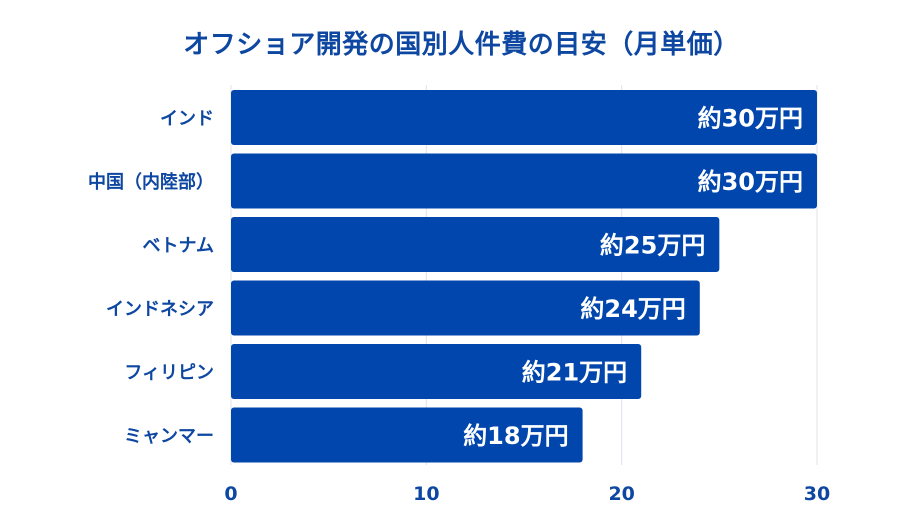 The height and width of the screenshot is (527, 923). Describe the element at coordinates (178, 246) in the screenshot. I see `category-label: ベトナム` at that location.